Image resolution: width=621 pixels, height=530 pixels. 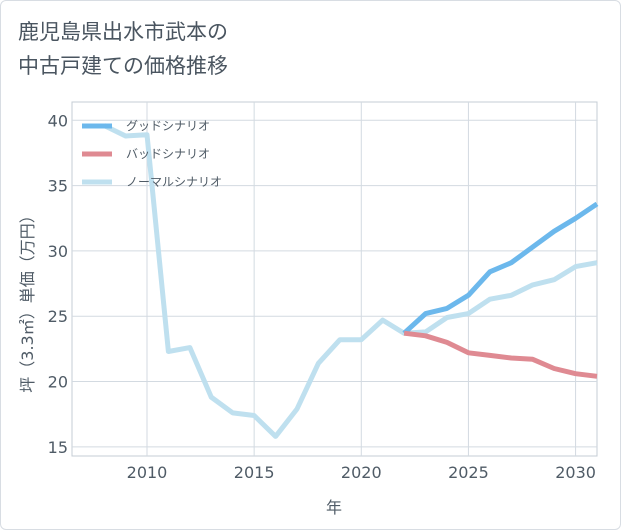 I want to click on y-tick-label-30: 30, so click(x=58, y=251).